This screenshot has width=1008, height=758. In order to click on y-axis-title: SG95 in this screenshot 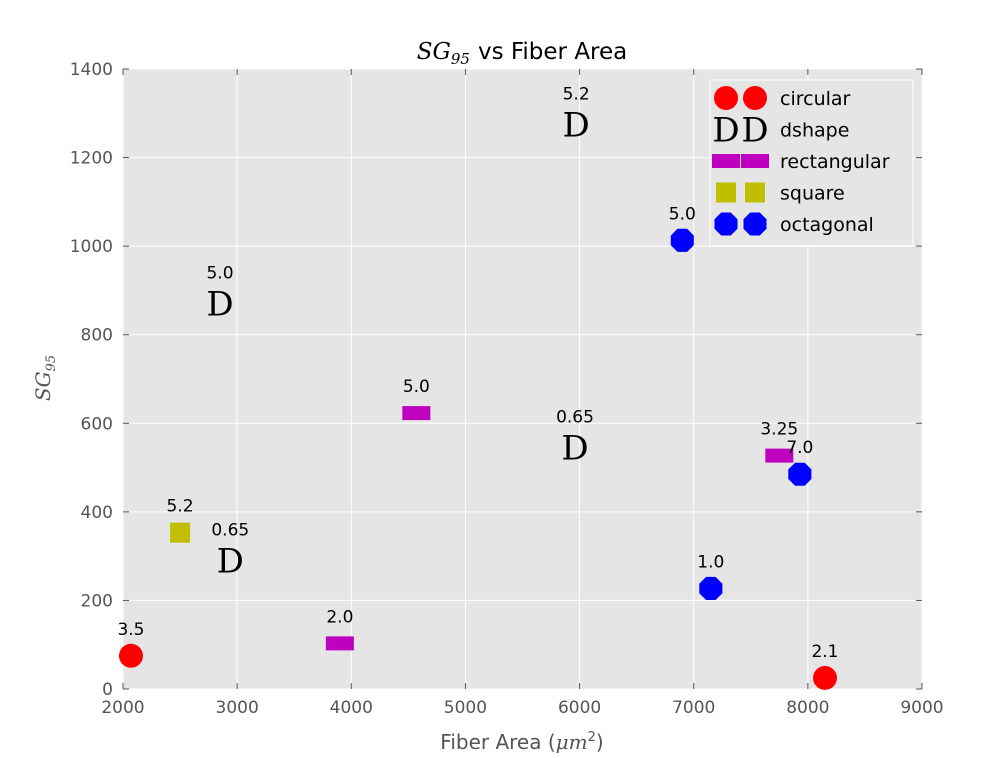, I will do `click(45, 378)`.